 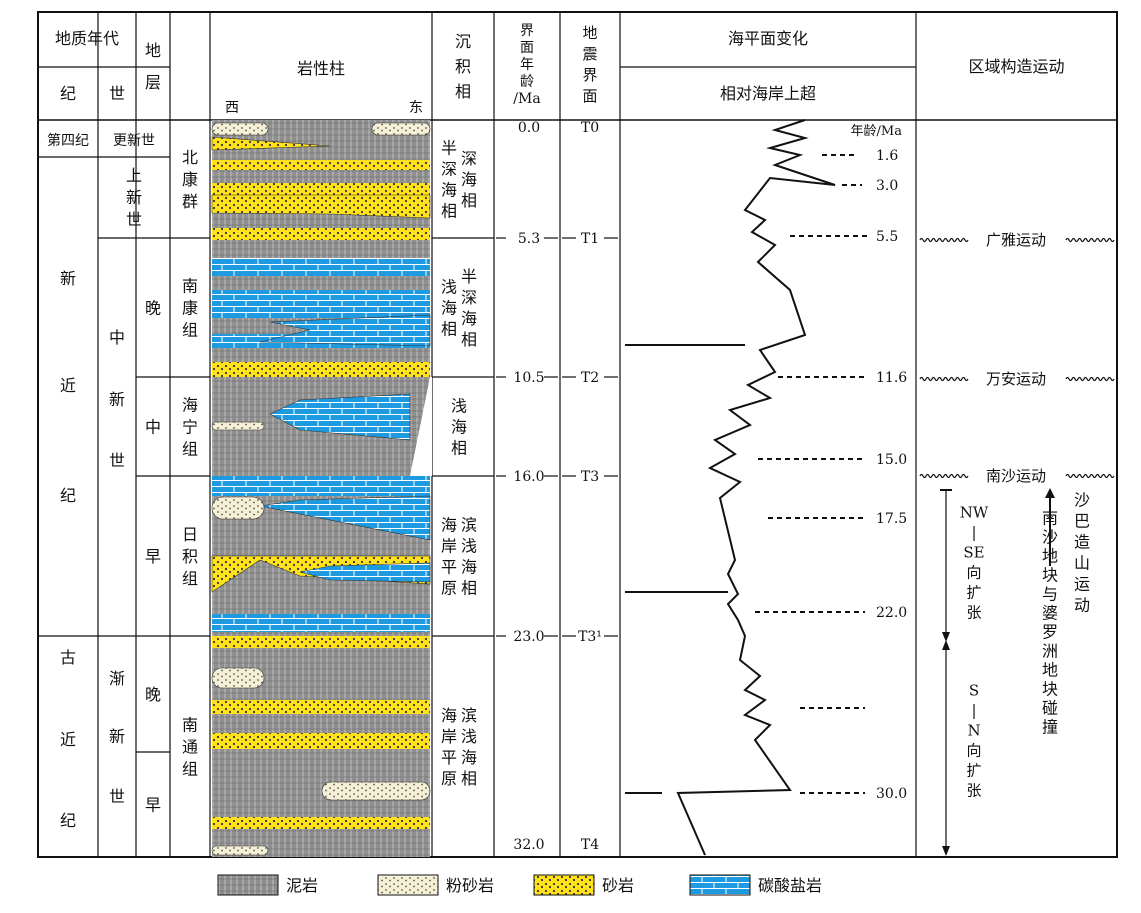 I want to click on tectonic-sabah: 巴, so click(x=1082, y=520).